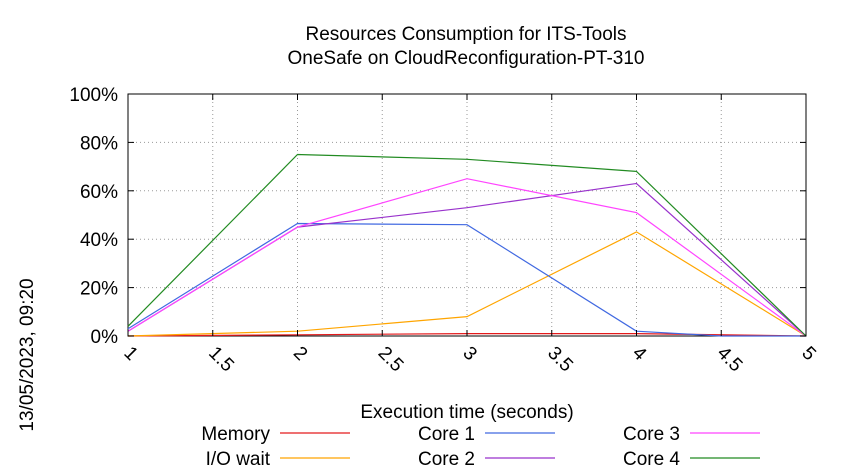 Image resolution: width=850 pixels, height=475 pixels. I want to click on legend-item: Memory, so click(275, 434).